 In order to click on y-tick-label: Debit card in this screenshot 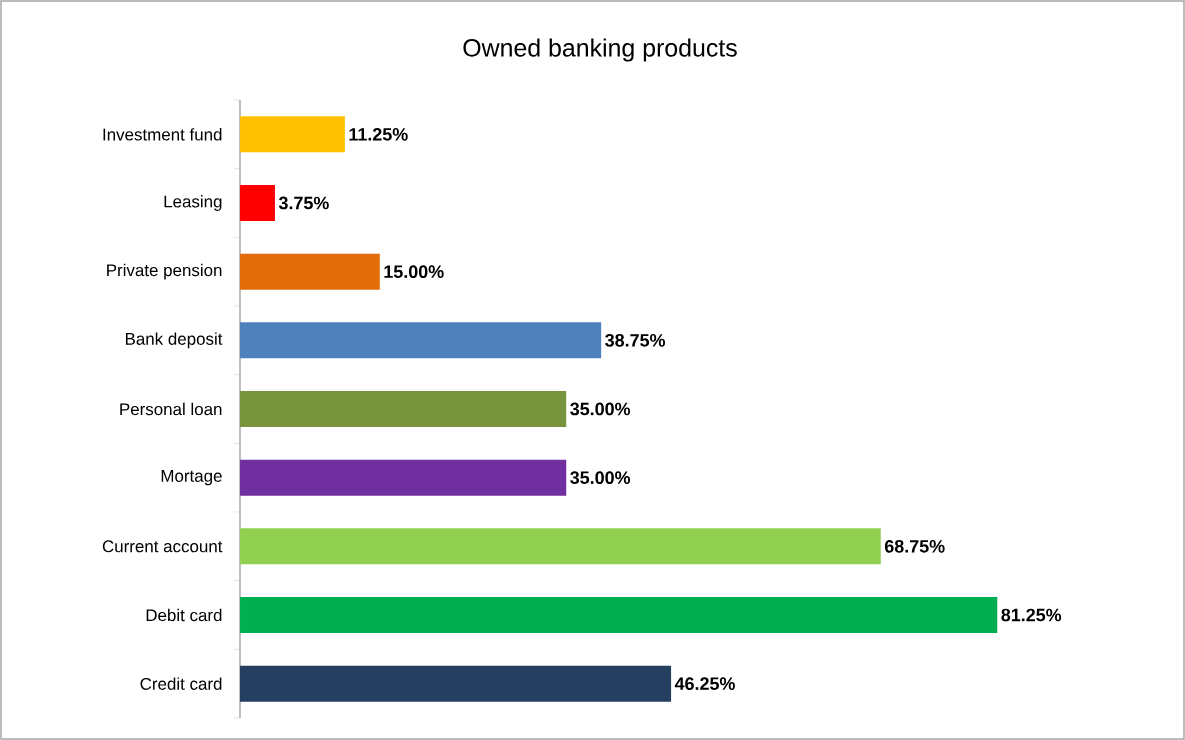, I will do `click(184, 615)`.